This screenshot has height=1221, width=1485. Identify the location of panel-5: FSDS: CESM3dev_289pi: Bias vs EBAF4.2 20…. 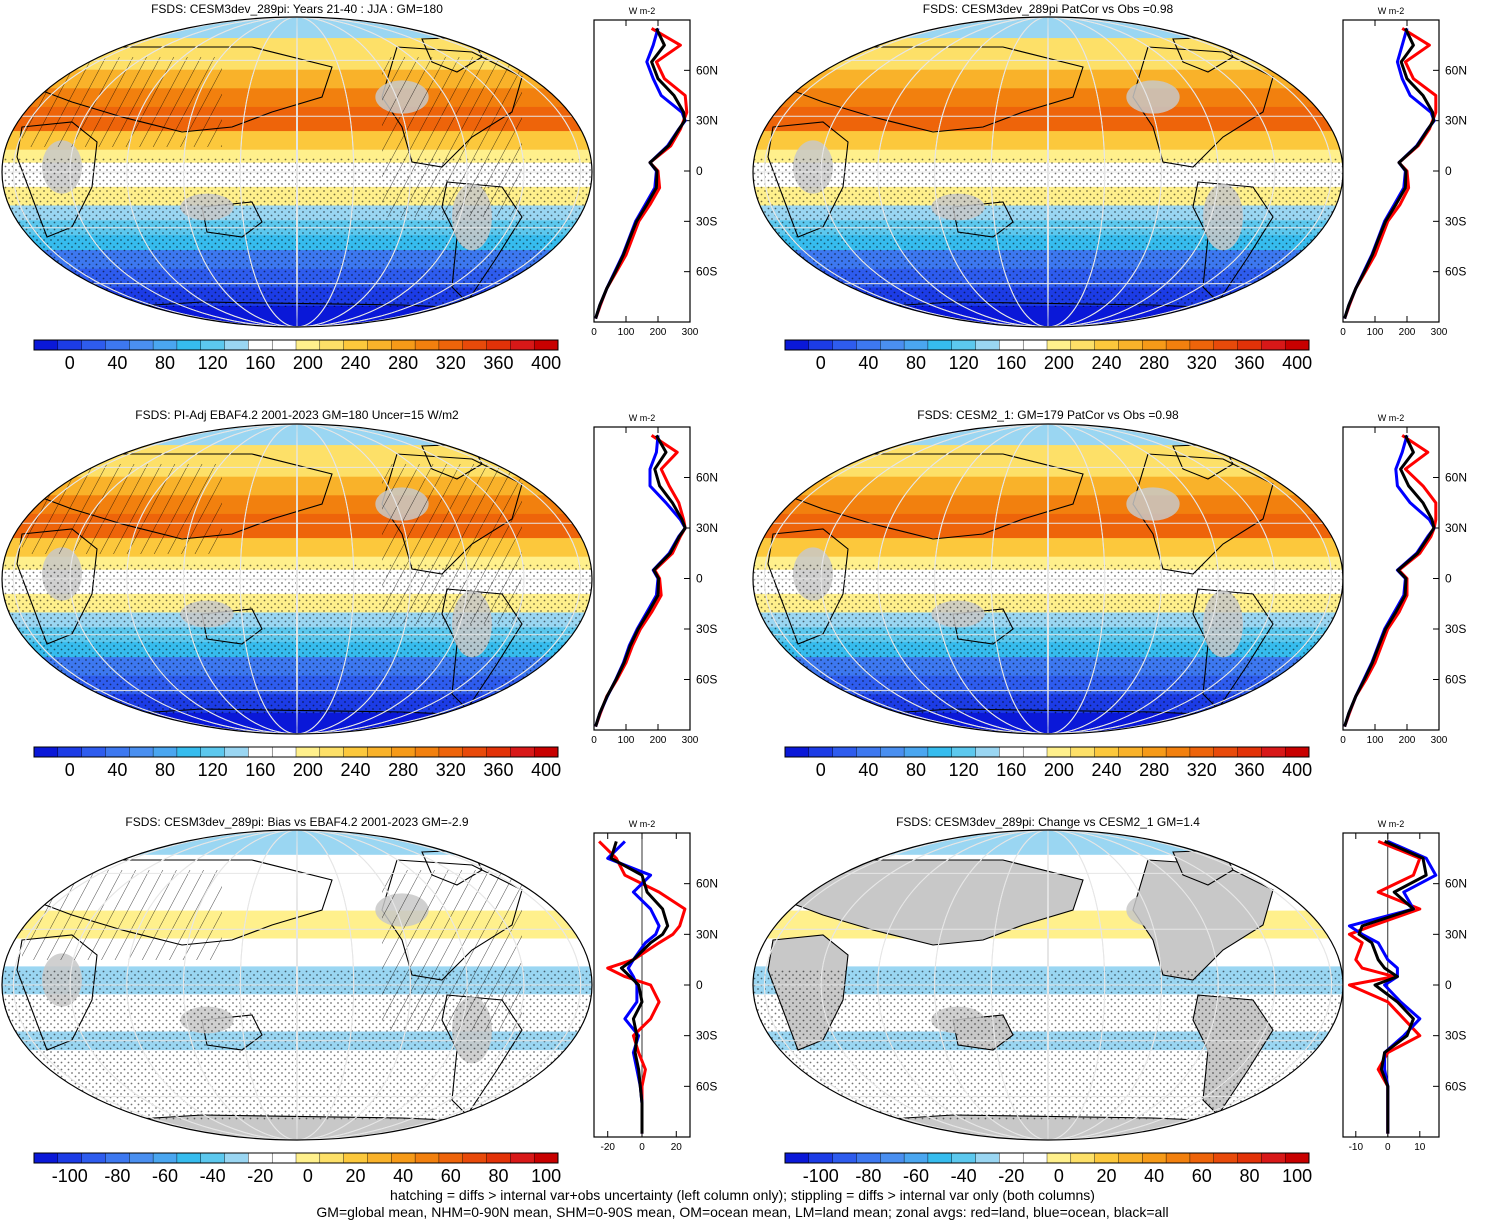
(359, 1000).